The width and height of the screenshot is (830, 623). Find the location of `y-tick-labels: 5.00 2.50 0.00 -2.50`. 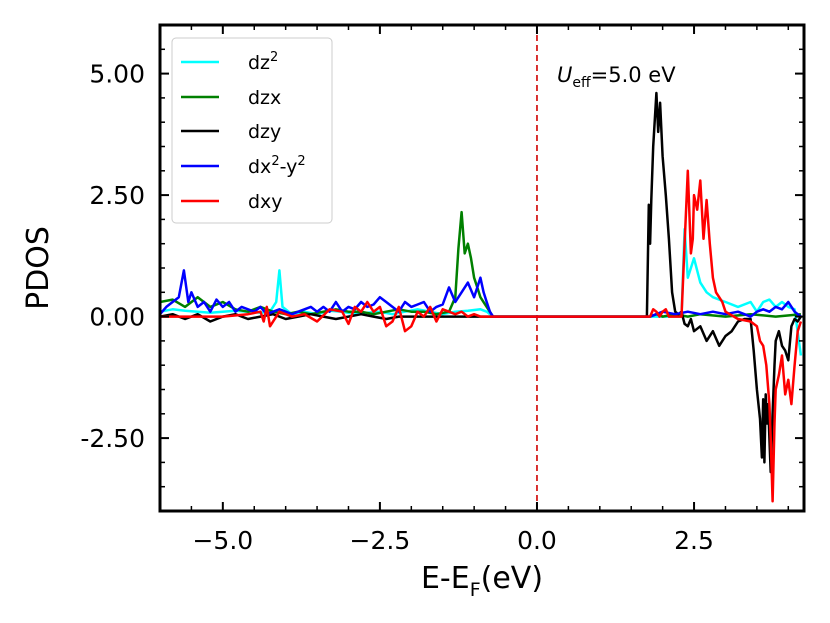

y-tick-labels: 5.00 2.50 0.00 -2.50 is located at coordinates (112, 257).